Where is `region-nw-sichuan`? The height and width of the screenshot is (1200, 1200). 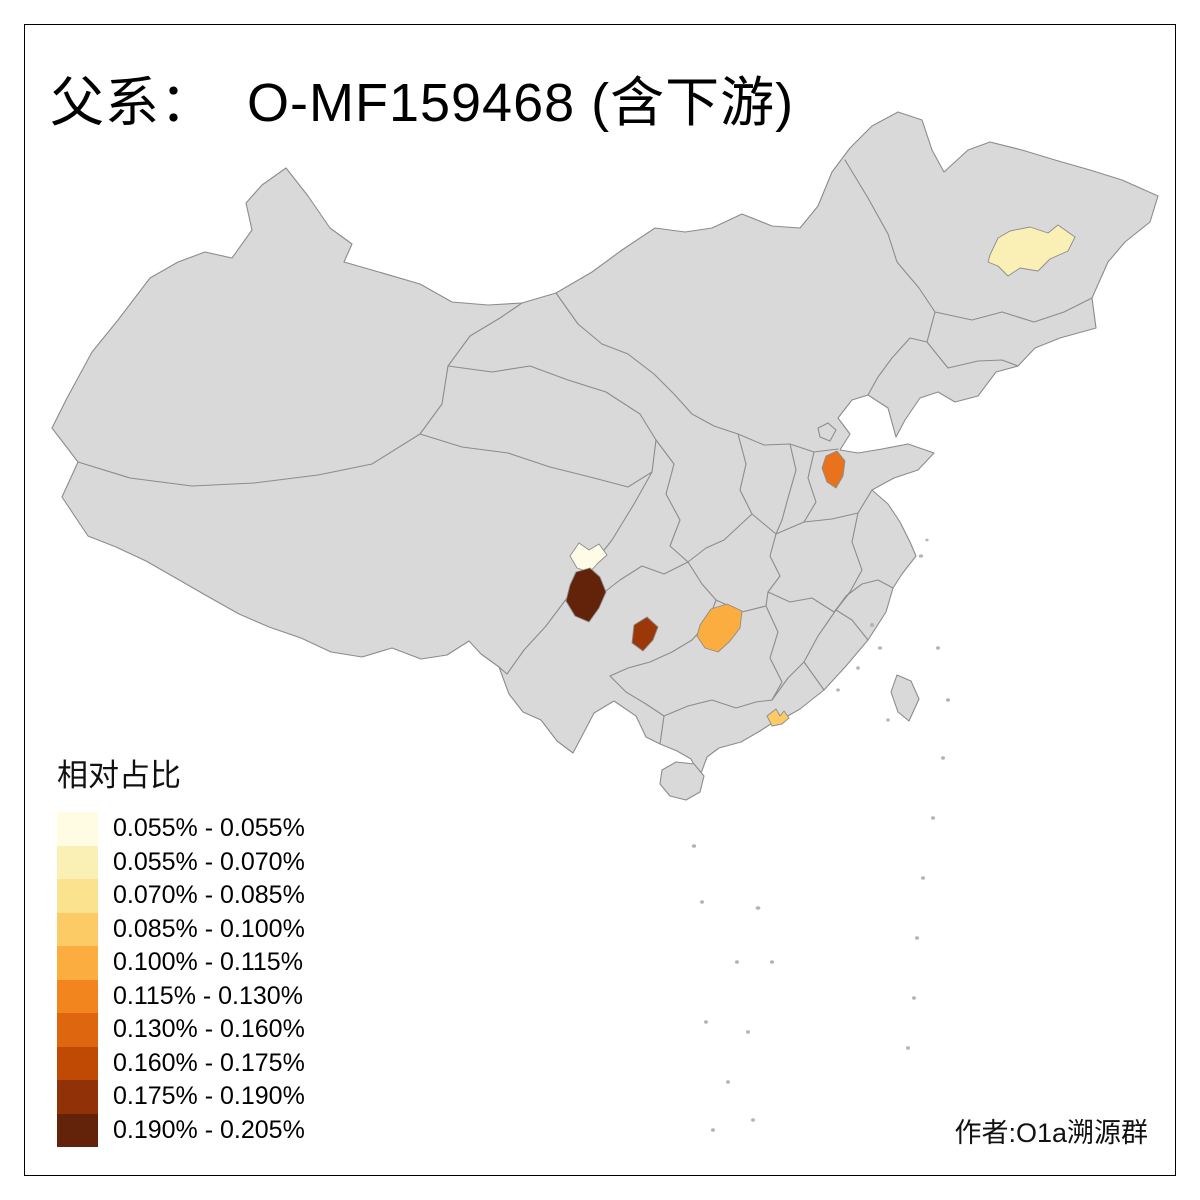
region-nw-sichuan is located at coordinates (588, 557).